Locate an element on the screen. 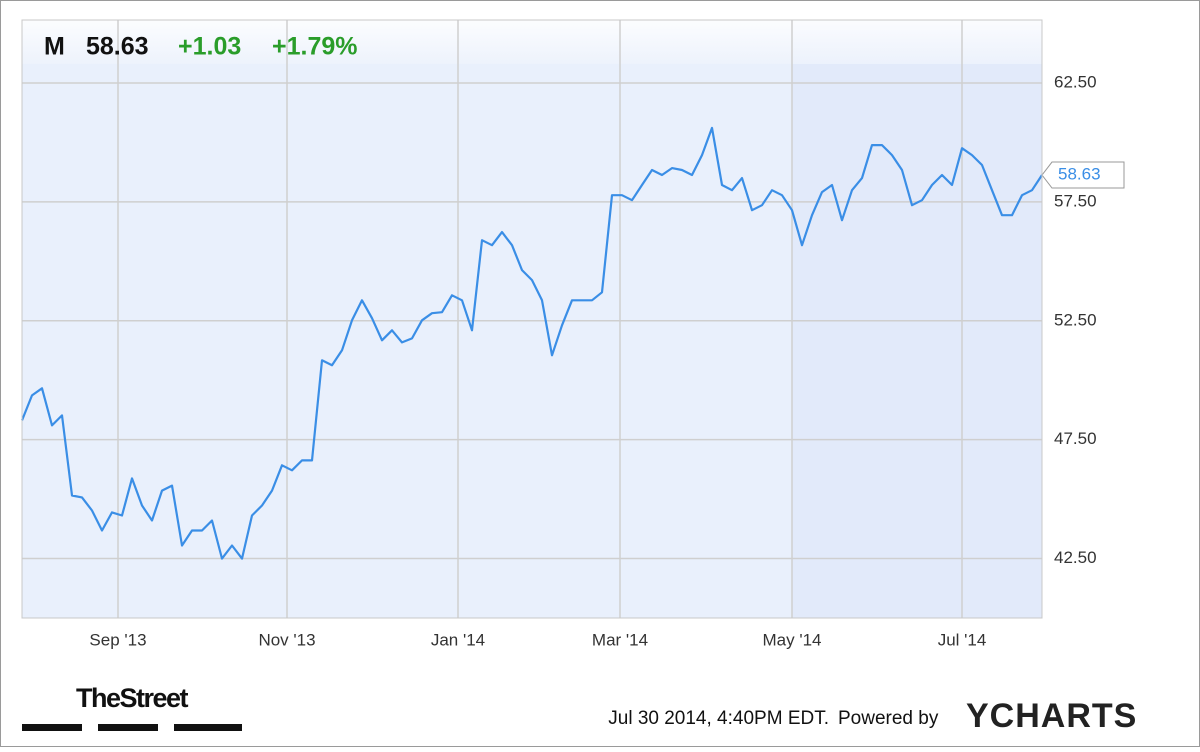 The image size is (1200, 752). ticker: M is located at coordinates (54, 47).